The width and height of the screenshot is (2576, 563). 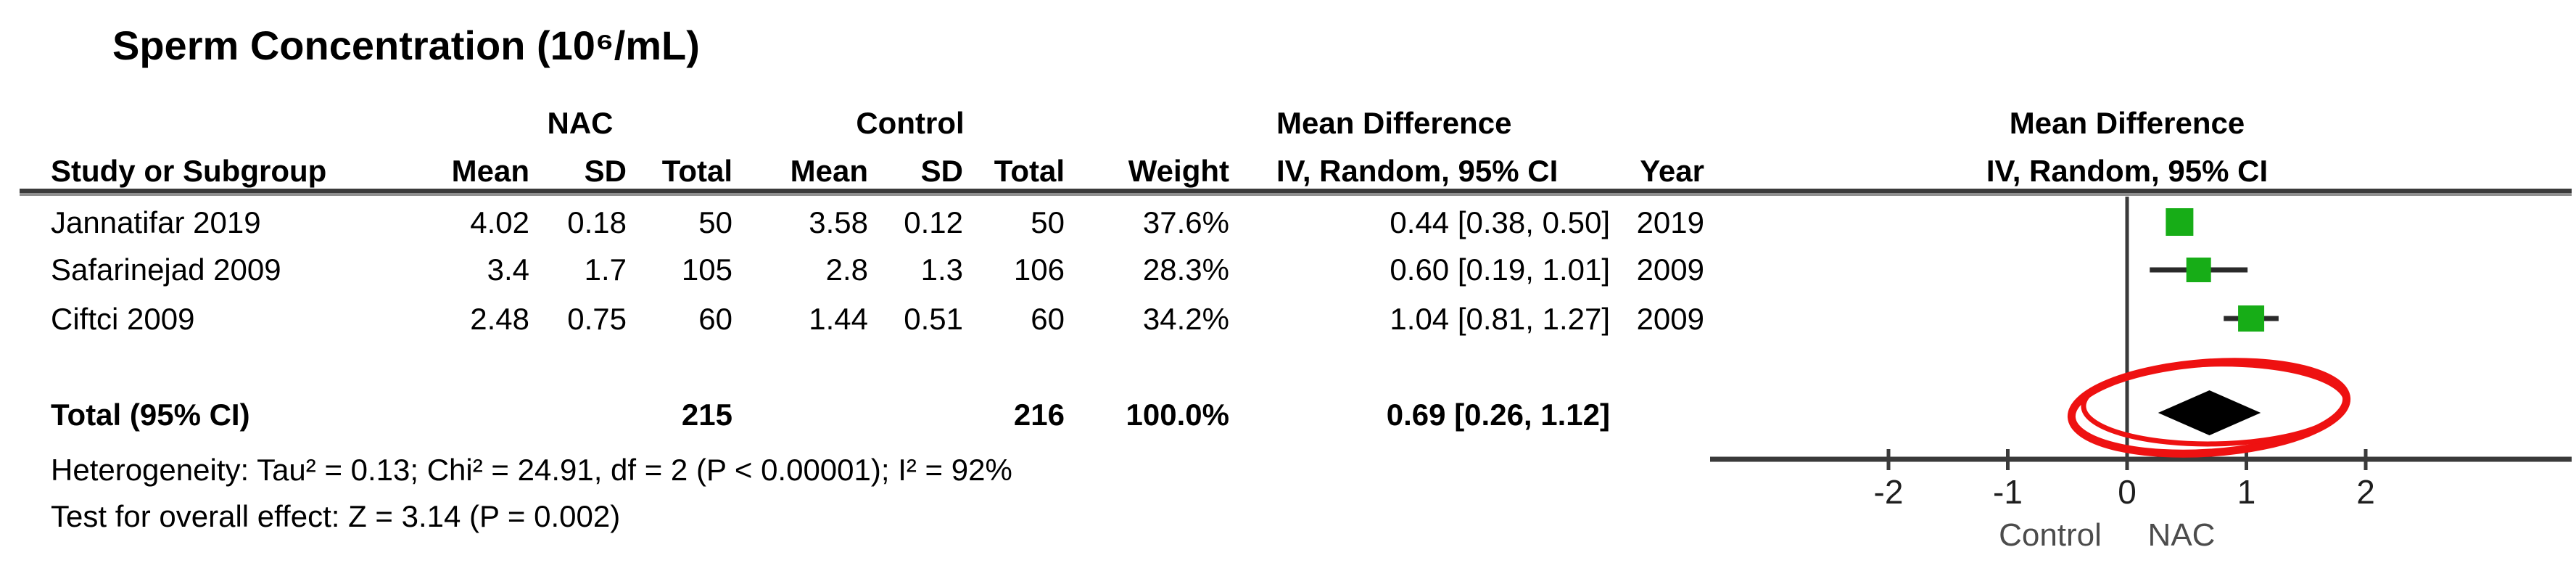 I want to click on plot-header-mean-difference: Mean Difference, so click(x=2127, y=123).